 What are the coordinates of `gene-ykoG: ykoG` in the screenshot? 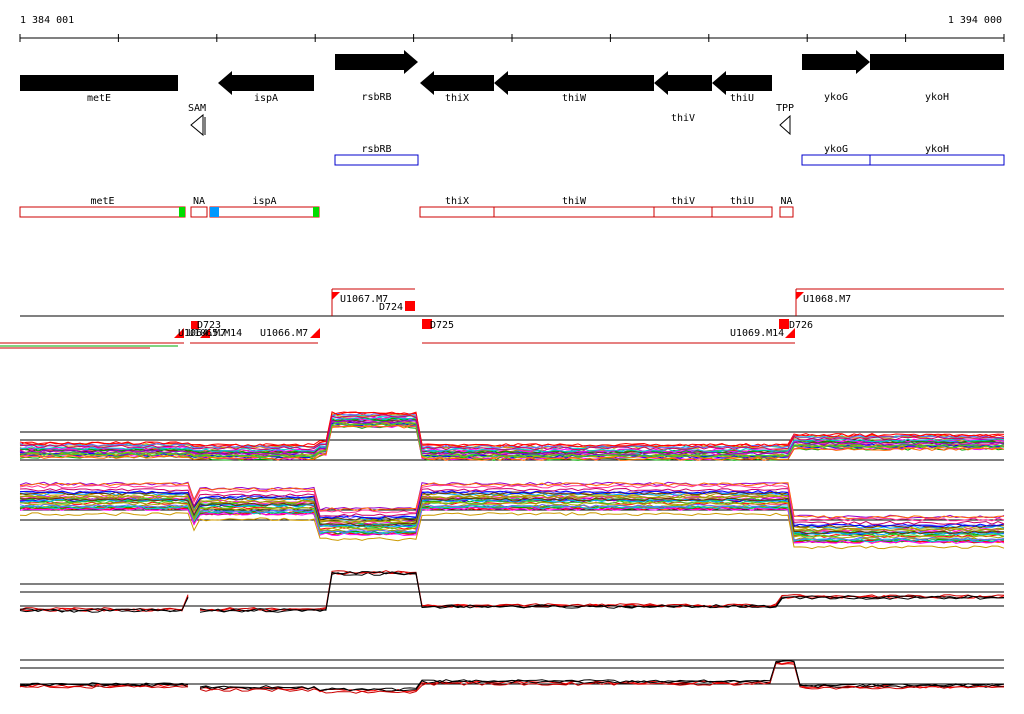 It's located at (836, 76).